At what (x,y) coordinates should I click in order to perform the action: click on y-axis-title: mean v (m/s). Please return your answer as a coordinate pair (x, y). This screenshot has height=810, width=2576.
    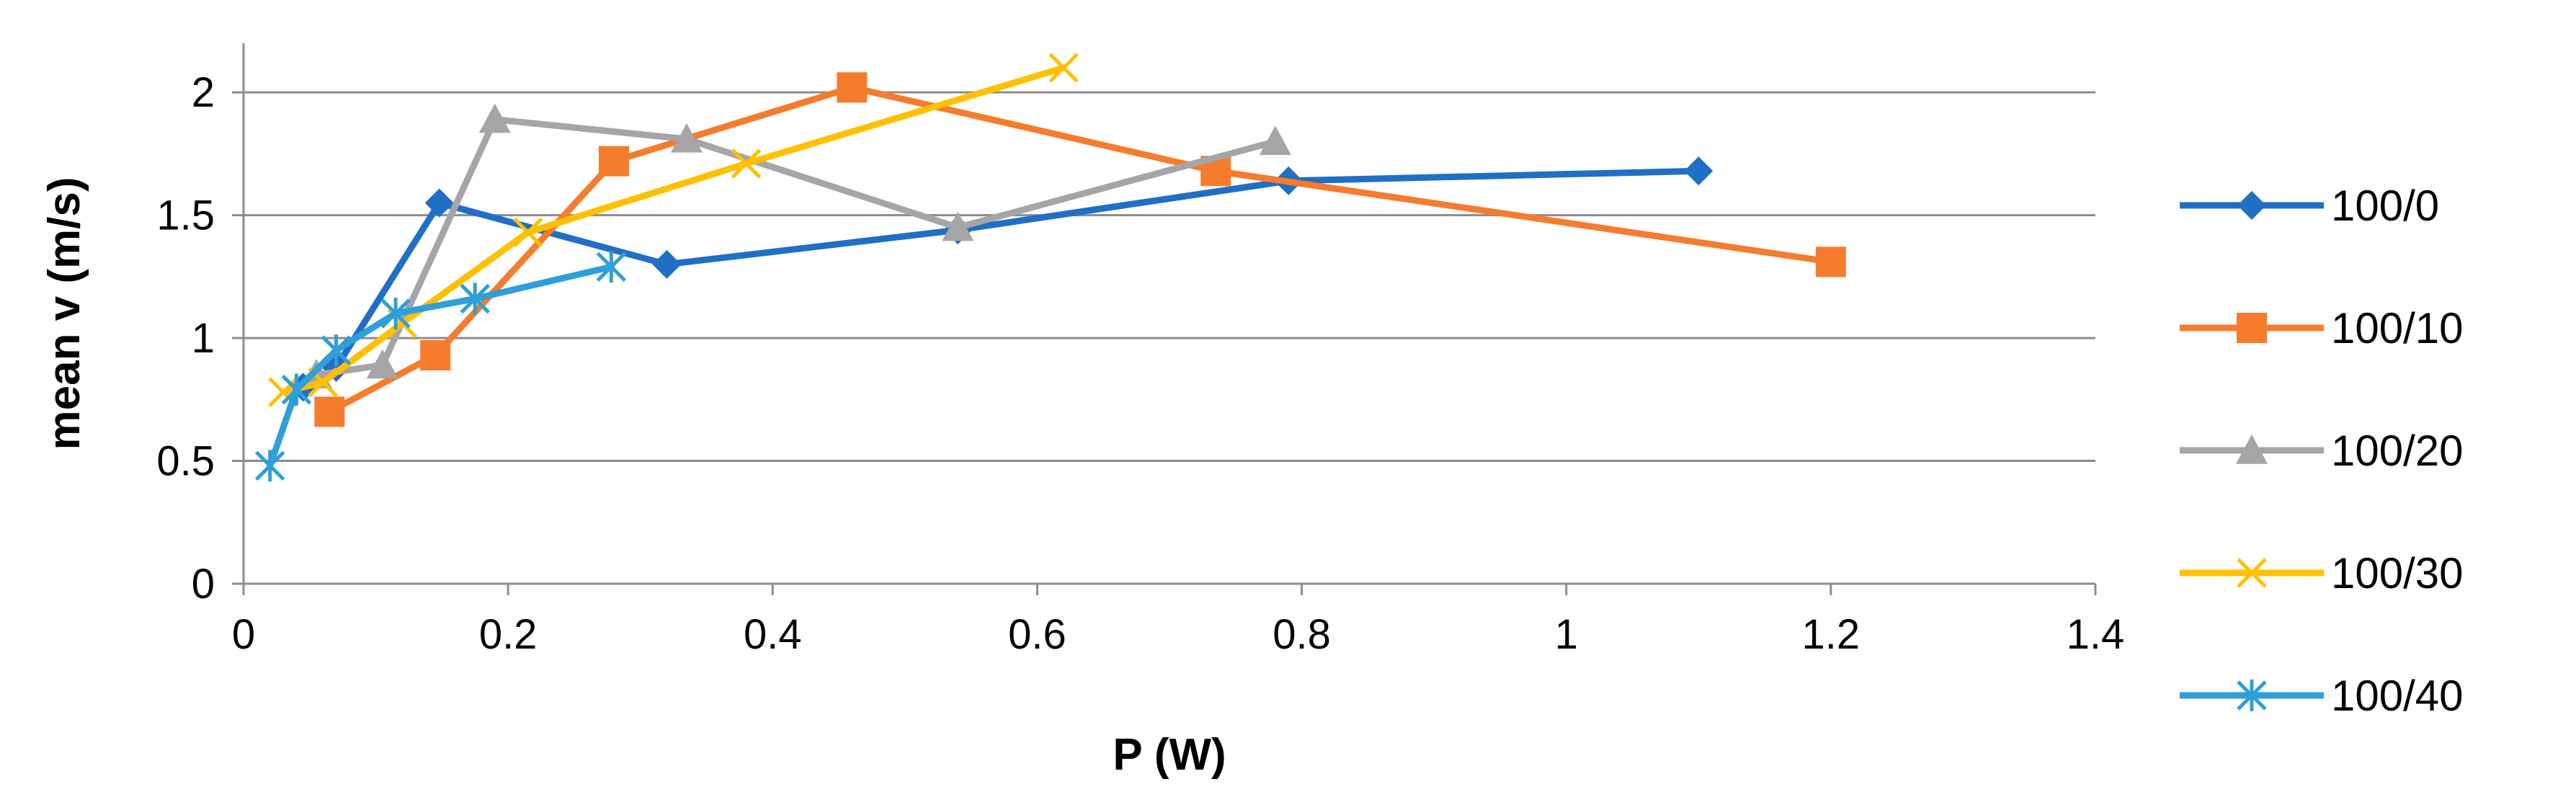
    Looking at the image, I should click on (64, 313).